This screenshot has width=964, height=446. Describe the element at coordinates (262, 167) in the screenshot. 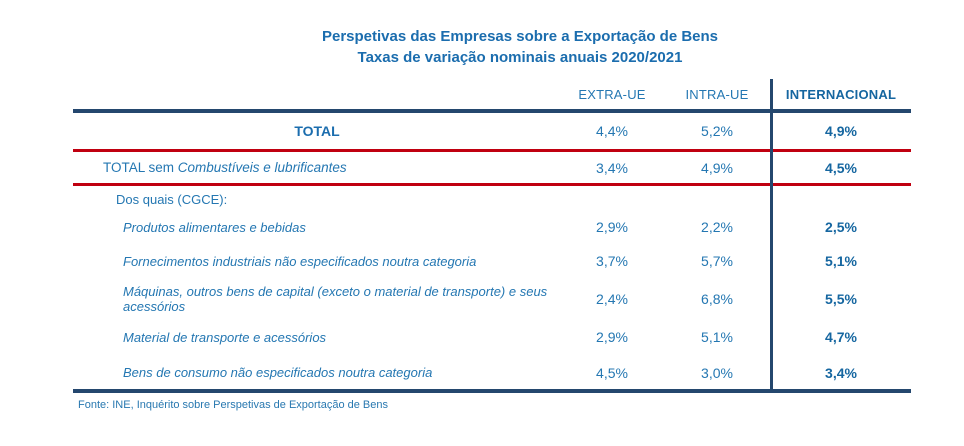

I see `row-label-total-sem-italic: Combustíveis e lubrificantes` at that location.